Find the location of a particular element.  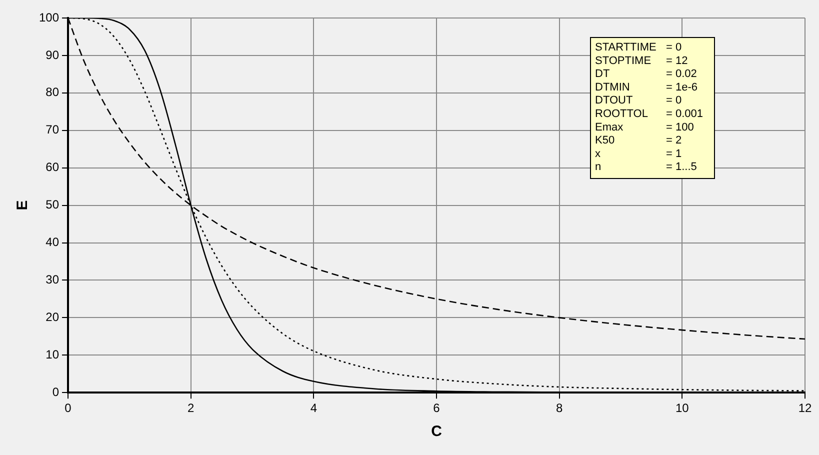

text: n = 1...5 is located at coordinates (646, 167).